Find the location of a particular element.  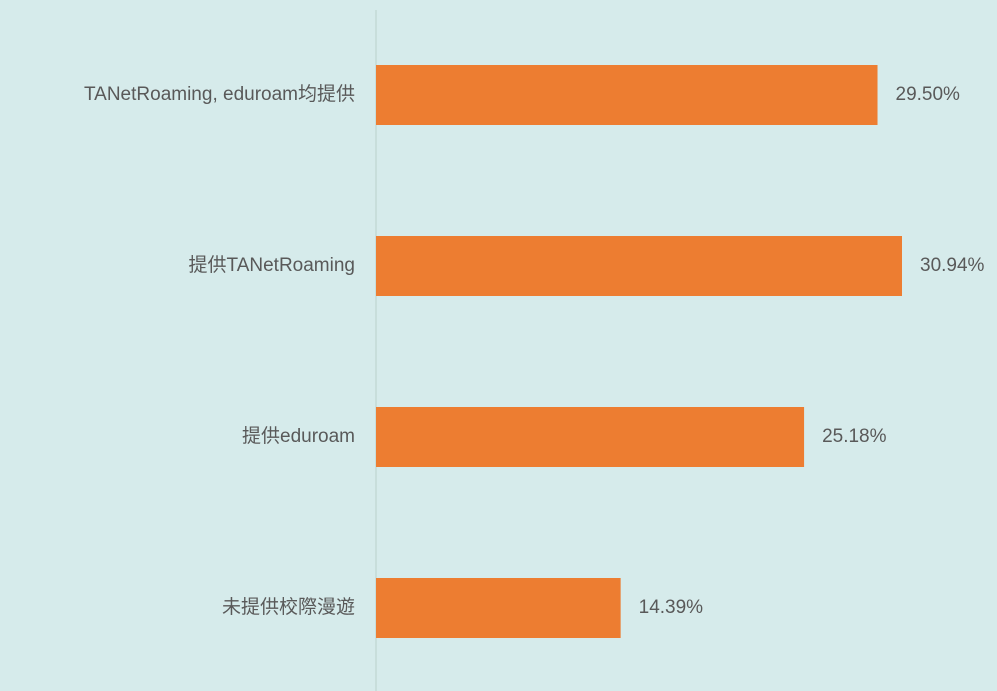

data-label: 29.50% is located at coordinates (928, 94).